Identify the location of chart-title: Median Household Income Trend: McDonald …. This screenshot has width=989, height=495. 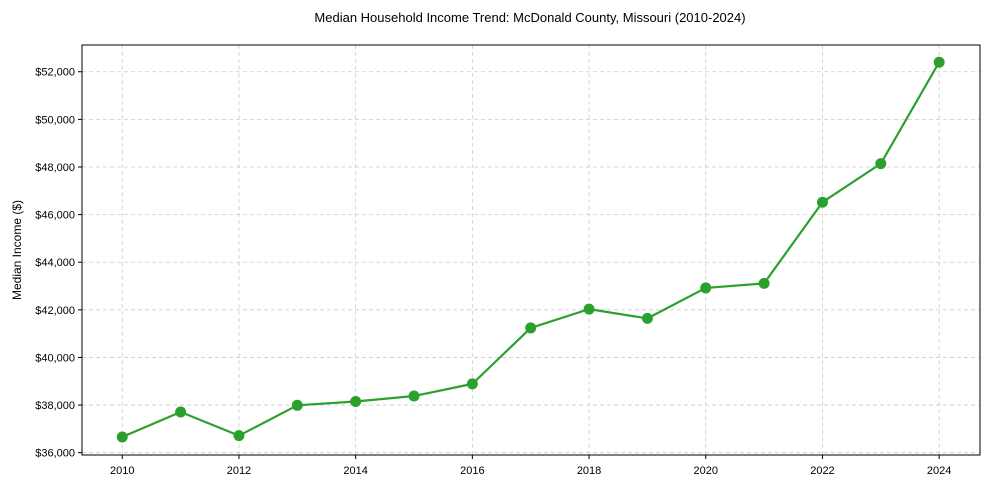
(529, 17).